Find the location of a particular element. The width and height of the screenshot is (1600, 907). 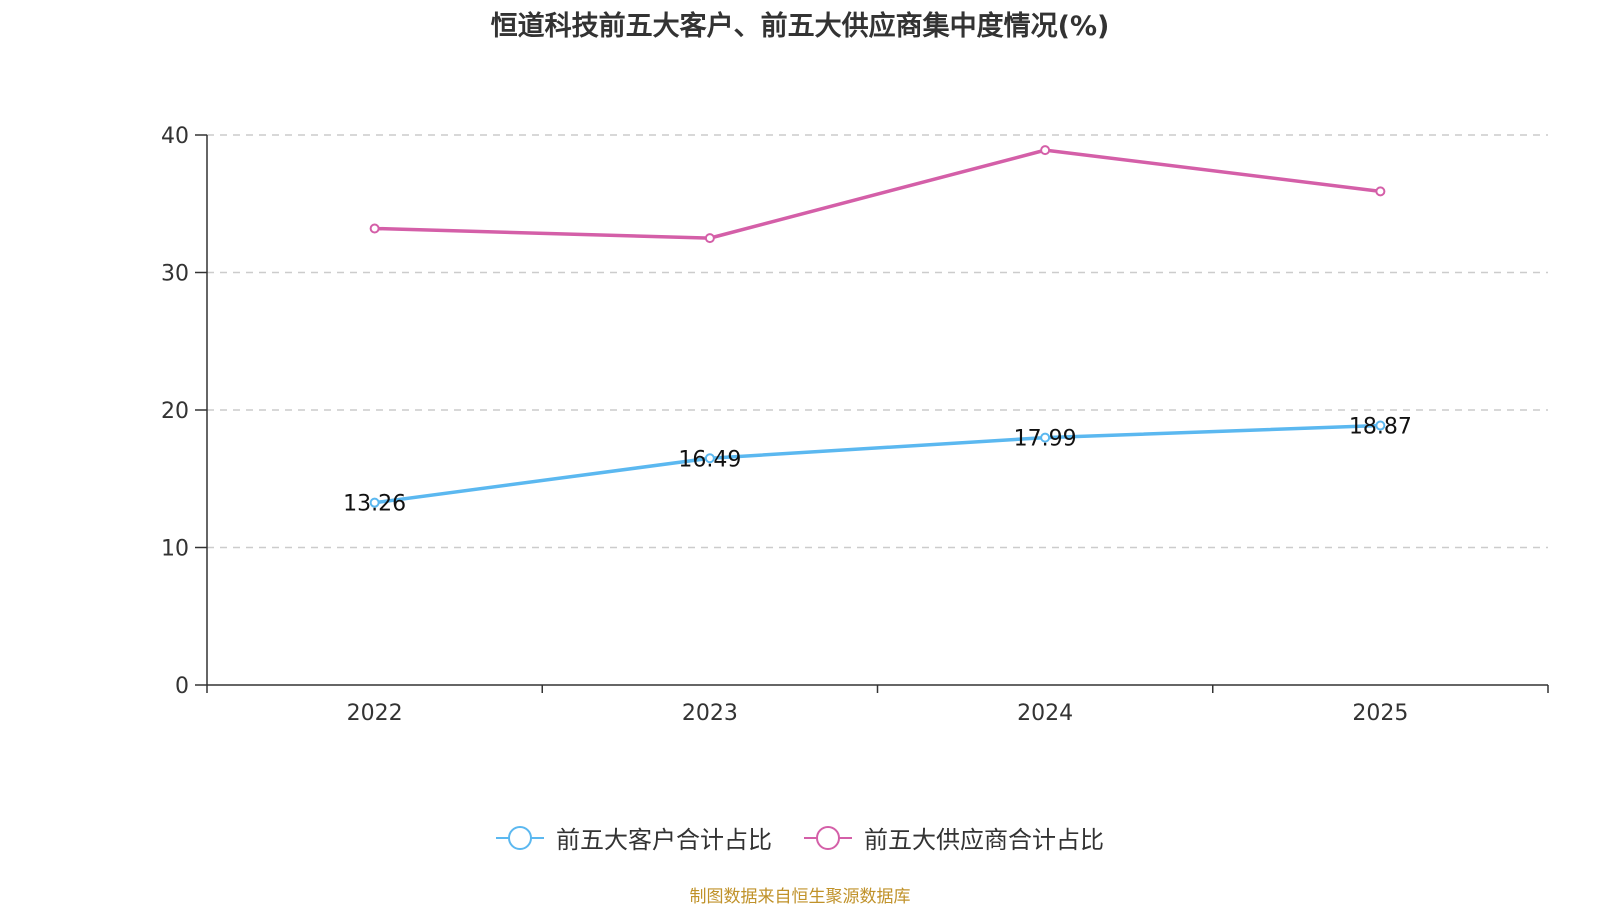

legend-item-customers: 前五大客户合计占比 is located at coordinates (634, 837).